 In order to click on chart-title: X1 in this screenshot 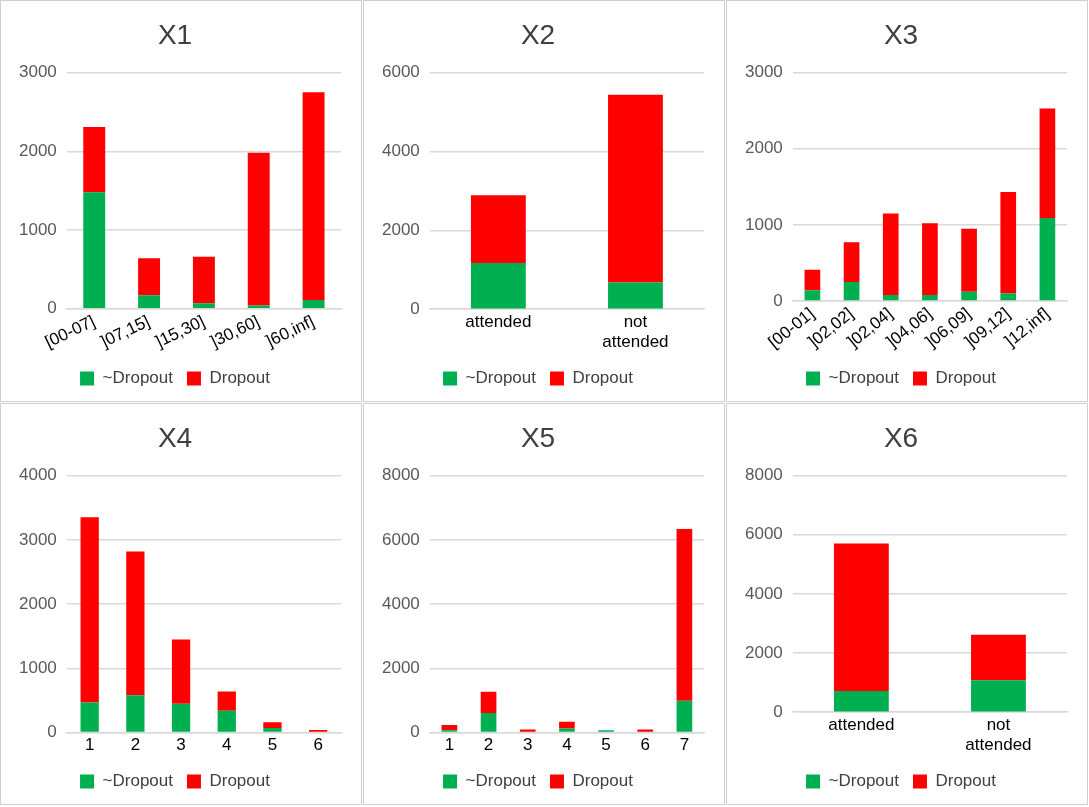, I will do `click(175, 34)`.